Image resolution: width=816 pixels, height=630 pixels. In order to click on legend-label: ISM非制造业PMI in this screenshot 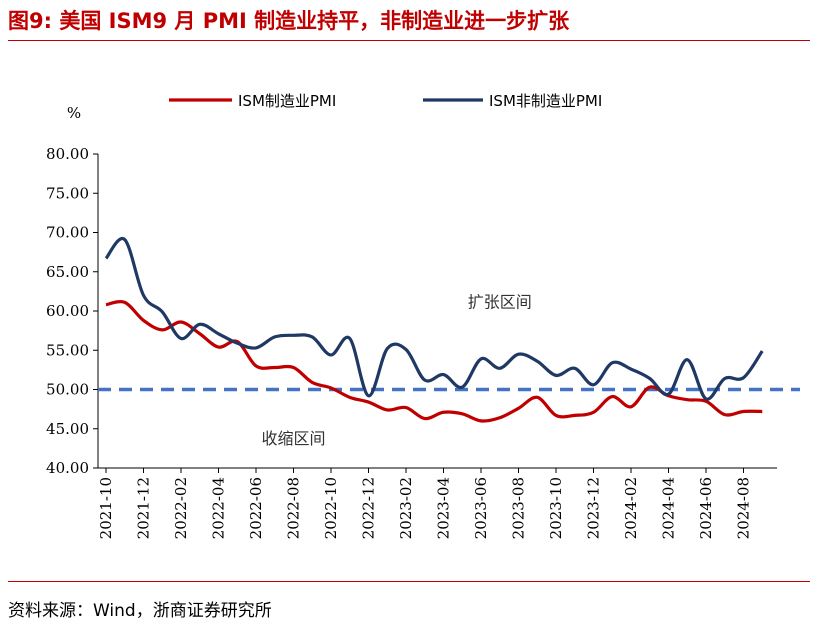, I will do `click(545, 101)`.